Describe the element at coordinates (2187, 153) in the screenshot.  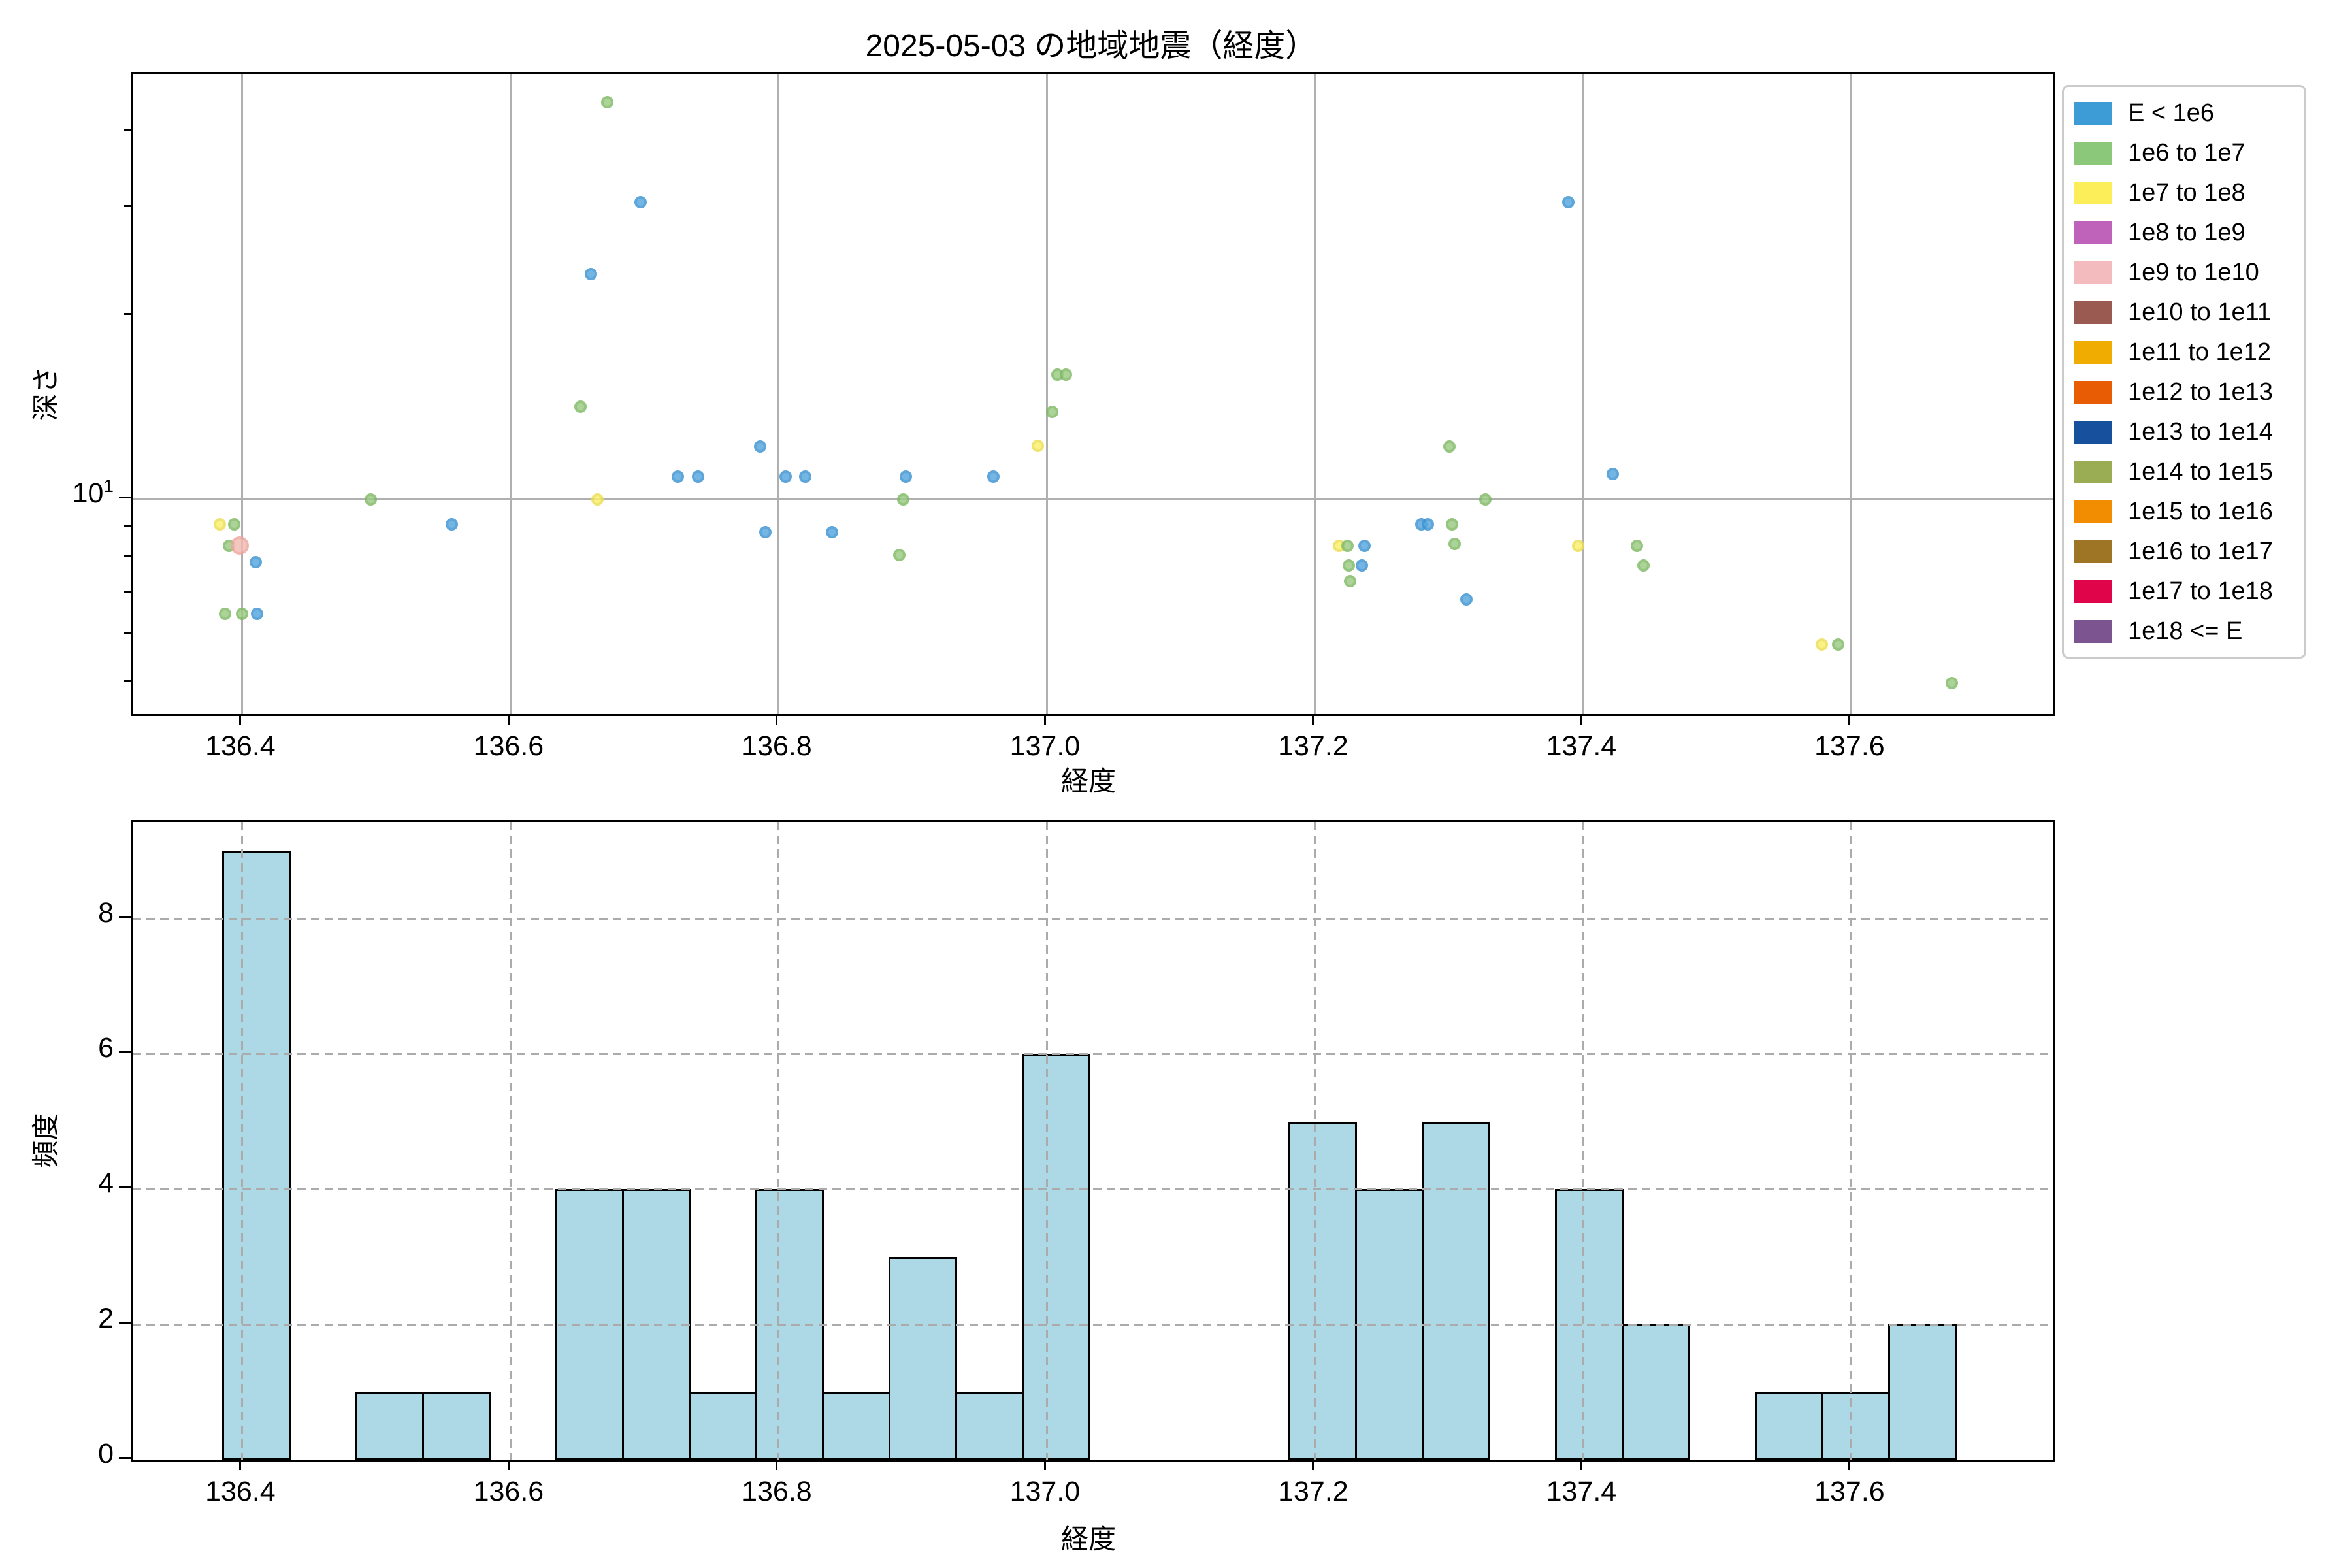
I see `legend-label: 1e6 to 1e7` at that location.